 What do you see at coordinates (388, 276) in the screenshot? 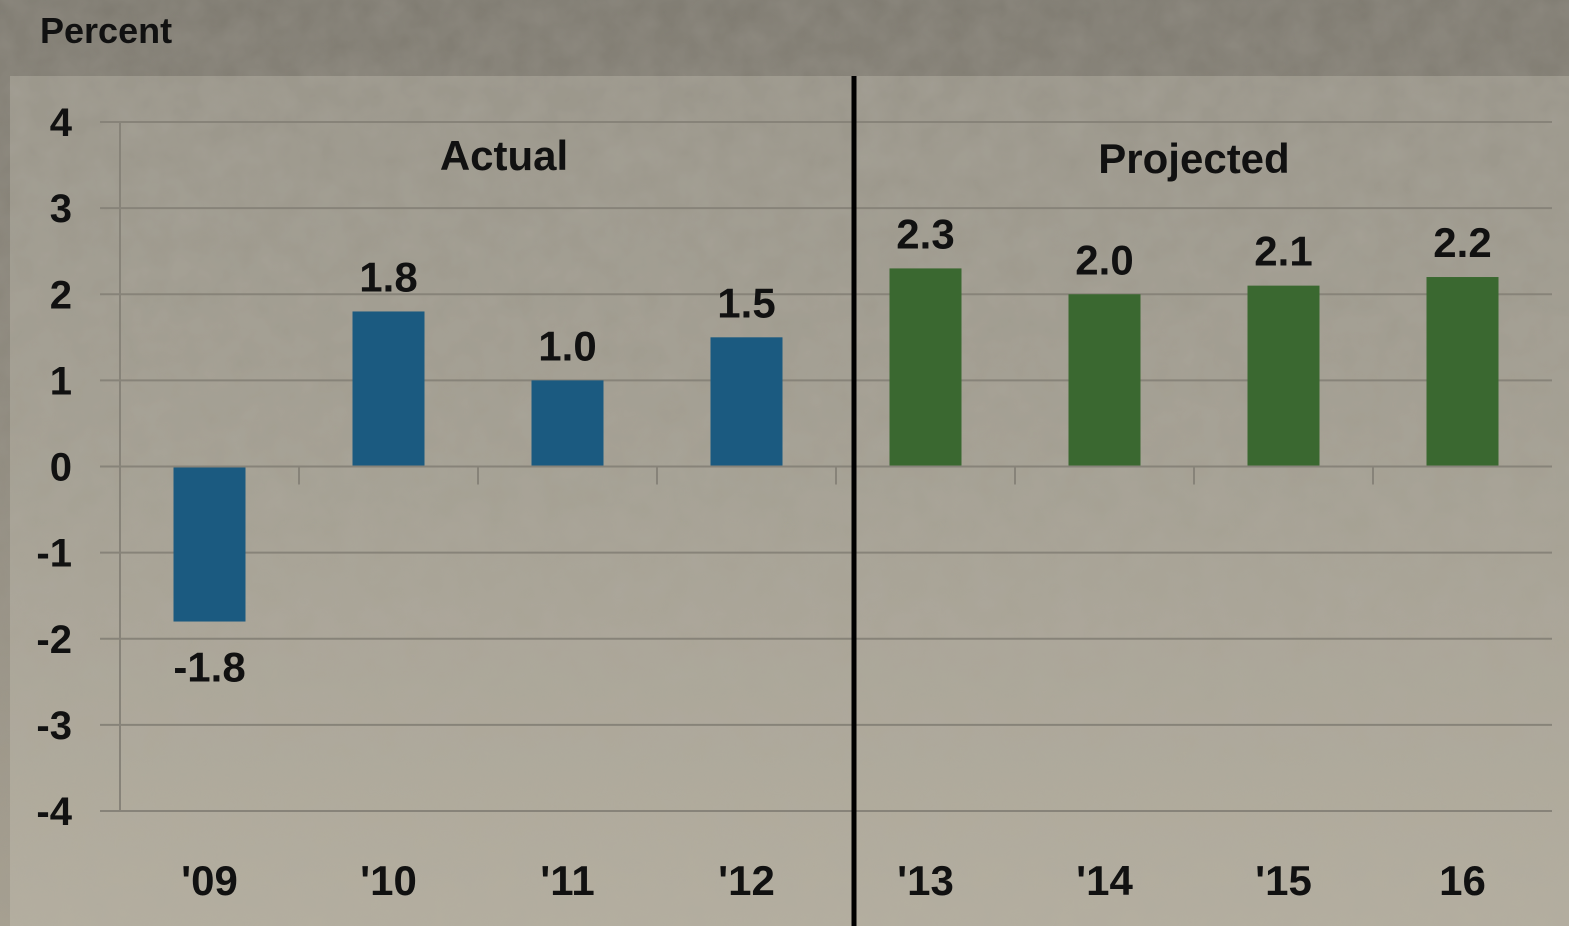
I see `data-label-1: 1.8` at bounding box center [388, 276].